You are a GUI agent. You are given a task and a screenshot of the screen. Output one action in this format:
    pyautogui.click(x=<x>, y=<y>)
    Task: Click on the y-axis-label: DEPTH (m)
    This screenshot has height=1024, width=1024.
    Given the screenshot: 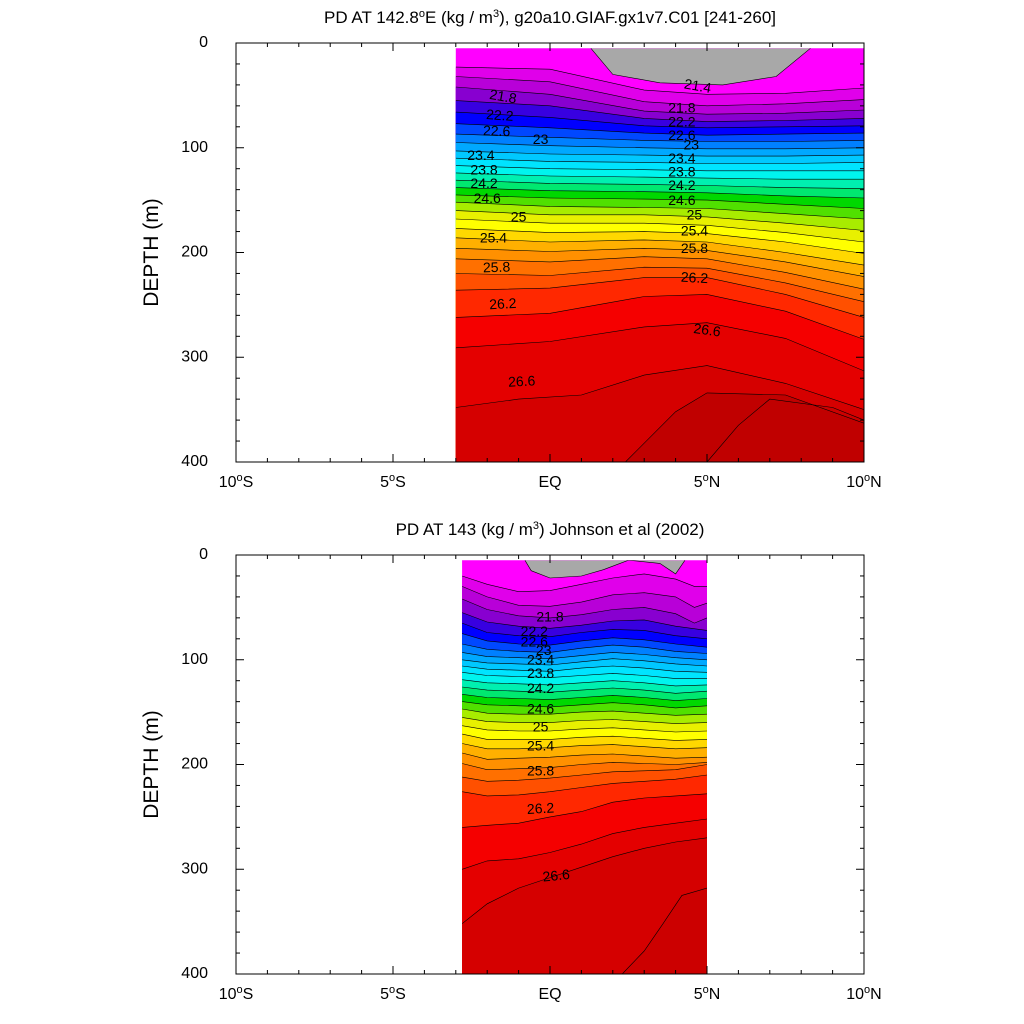 What is the action you would take?
    pyautogui.click(x=151, y=252)
    